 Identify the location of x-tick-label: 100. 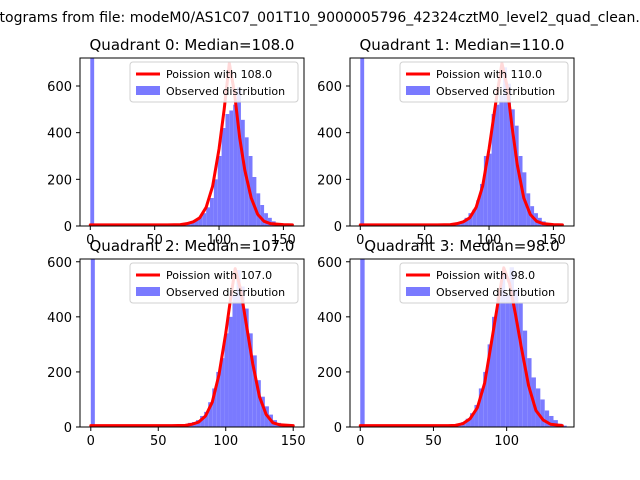
(219, 240).